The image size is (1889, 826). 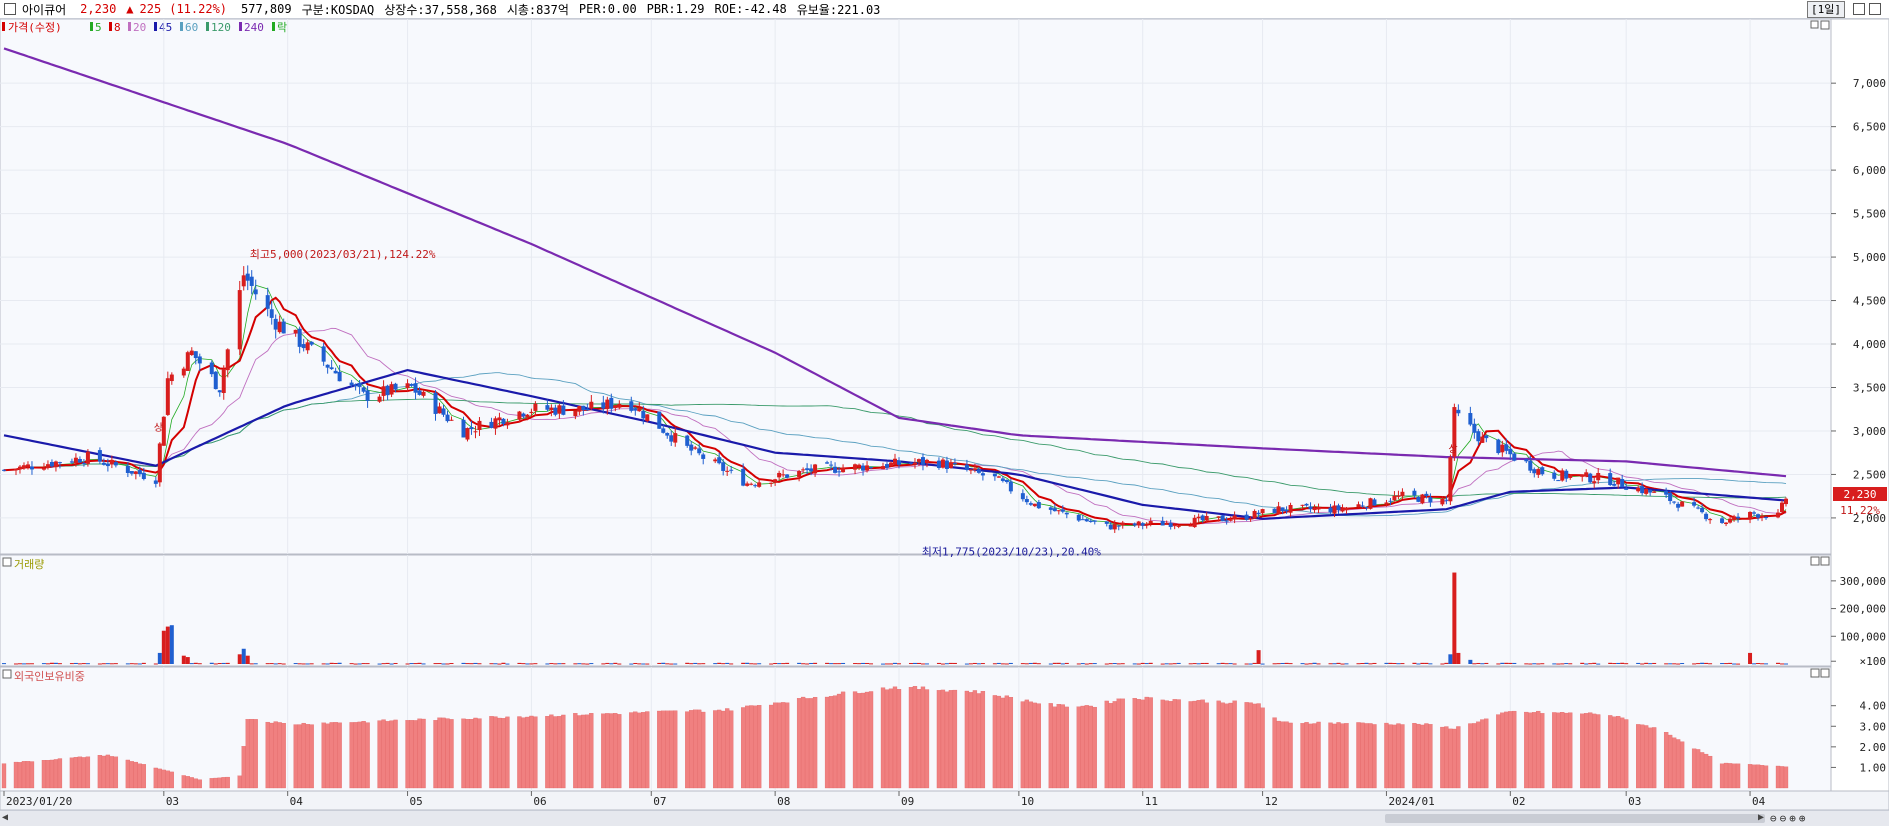 I want to click on horizontal-scrollbar: ◀ ▶ ⊖ ⊖ ⊕ ⊕, so click(x=944, y=818).